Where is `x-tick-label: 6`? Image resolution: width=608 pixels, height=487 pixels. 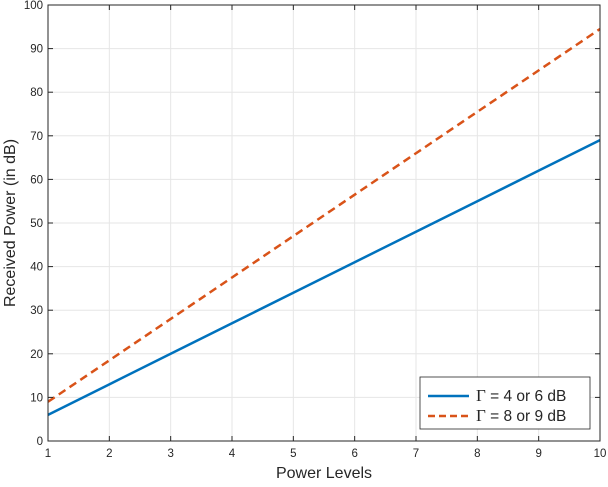
x-tick-label: 6 is located at coordinates (354, 454).